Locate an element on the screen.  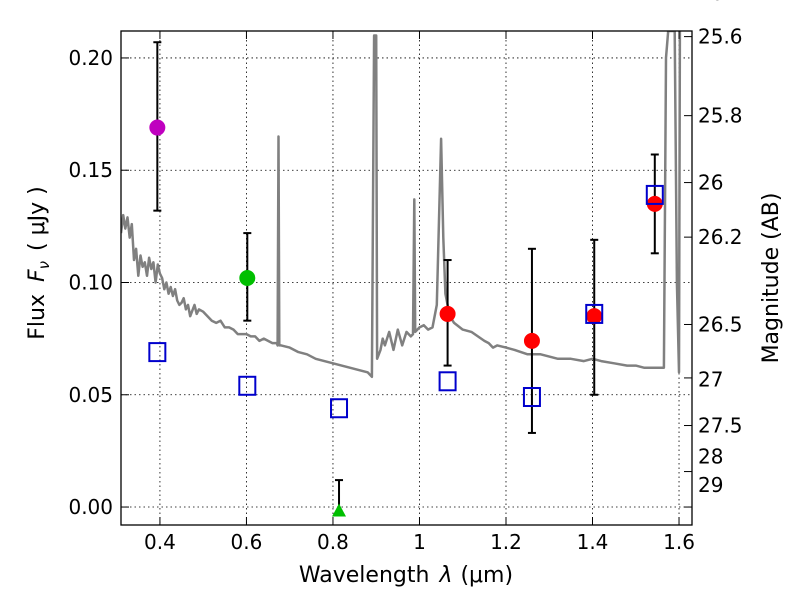
y2-tick-label: 25.8 is located at coordinates (720, 116).